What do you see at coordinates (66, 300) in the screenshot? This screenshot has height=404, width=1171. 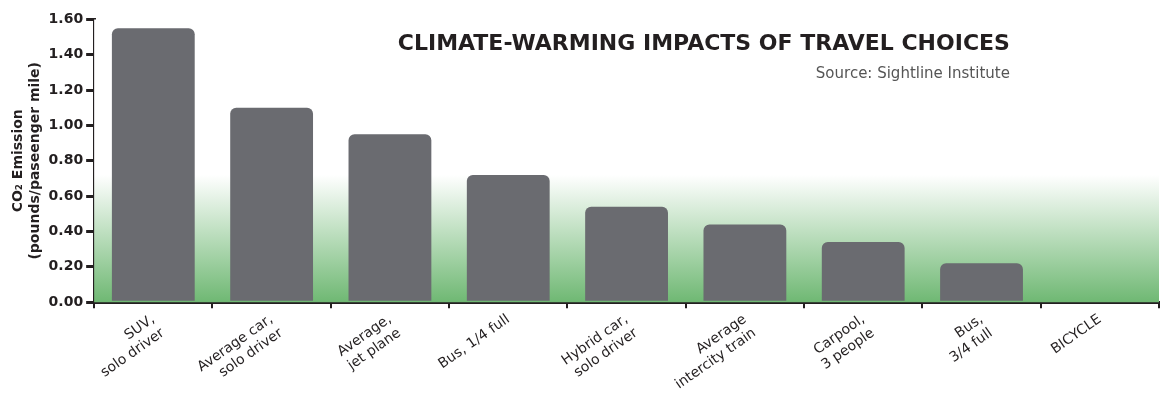 I see `y-tick-label: 0.00` at bounding box center [66, 300].